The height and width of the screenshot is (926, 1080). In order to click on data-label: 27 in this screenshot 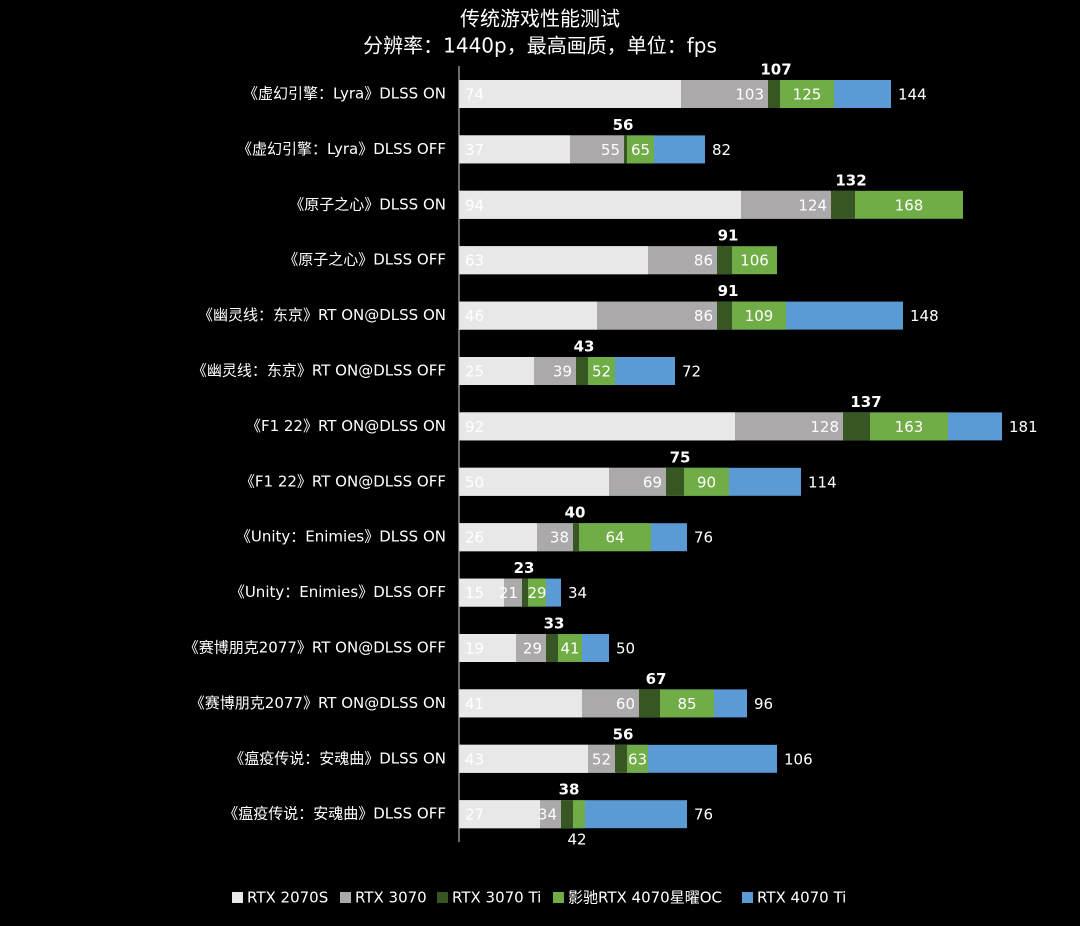, I will do `click(474, 815)`.